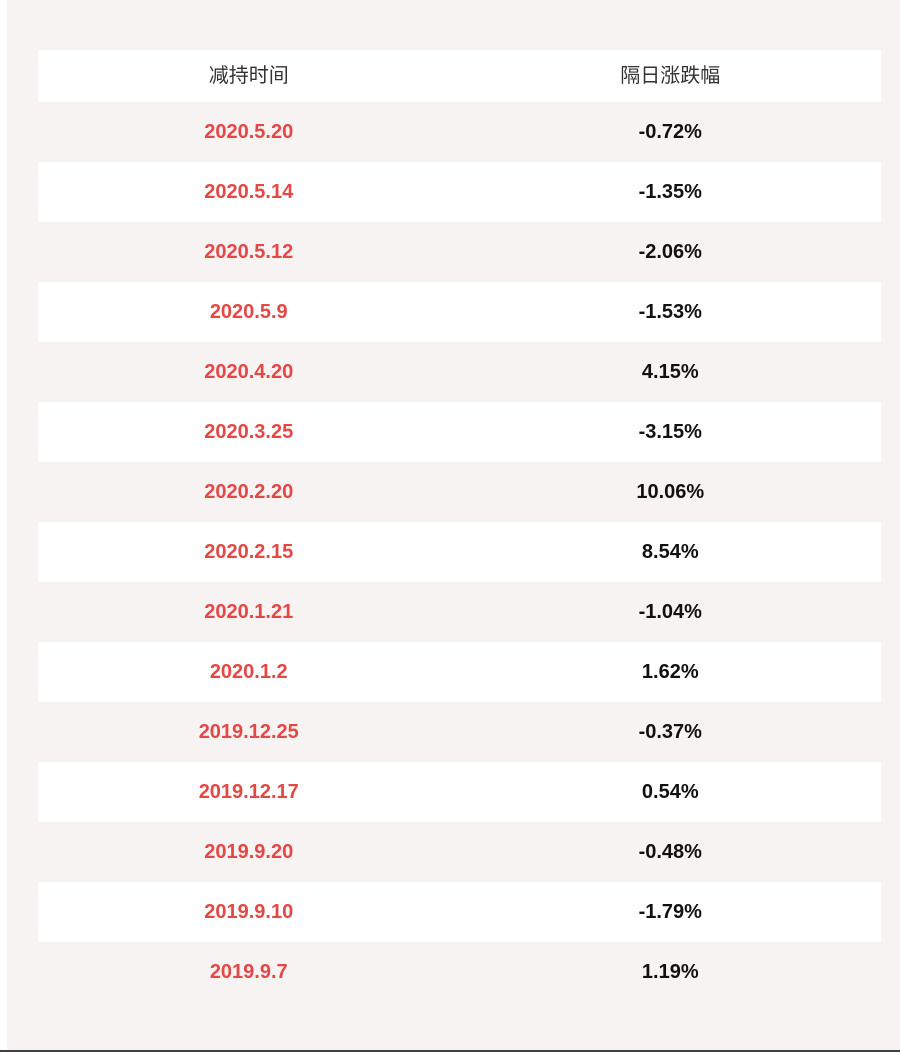 The width and height of the screenshot is (900, 1052). What do you see at coordinates (249, 552) in the screenshot?
I see `date-cell: 2020.2.15` at bounding box center [249, 552].